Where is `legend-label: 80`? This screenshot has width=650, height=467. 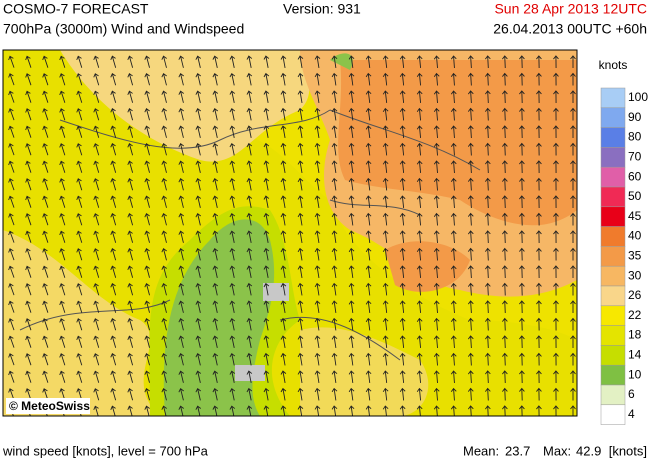 legend-label: 80 is located at coordinates (635, 137).